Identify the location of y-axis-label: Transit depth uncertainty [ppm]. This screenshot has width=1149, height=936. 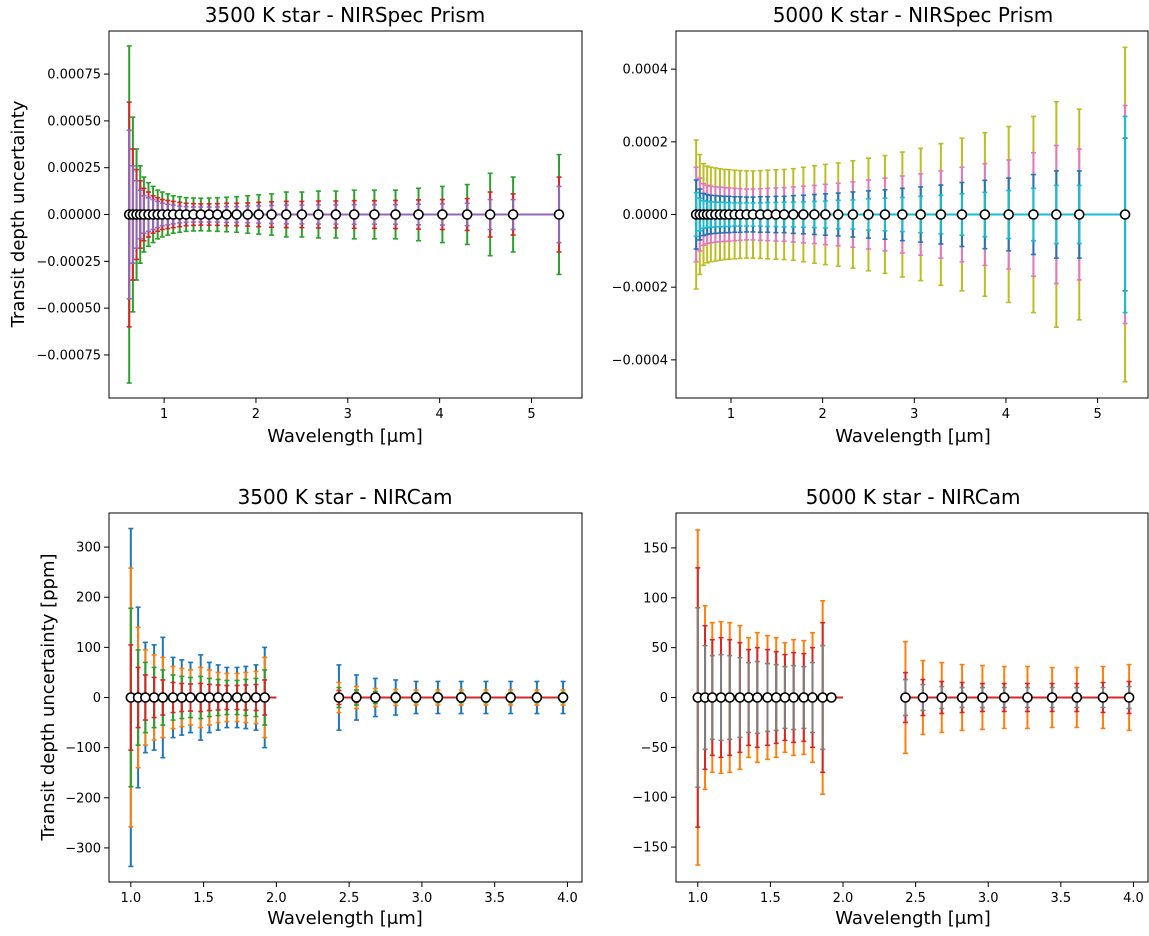
(48, 697).